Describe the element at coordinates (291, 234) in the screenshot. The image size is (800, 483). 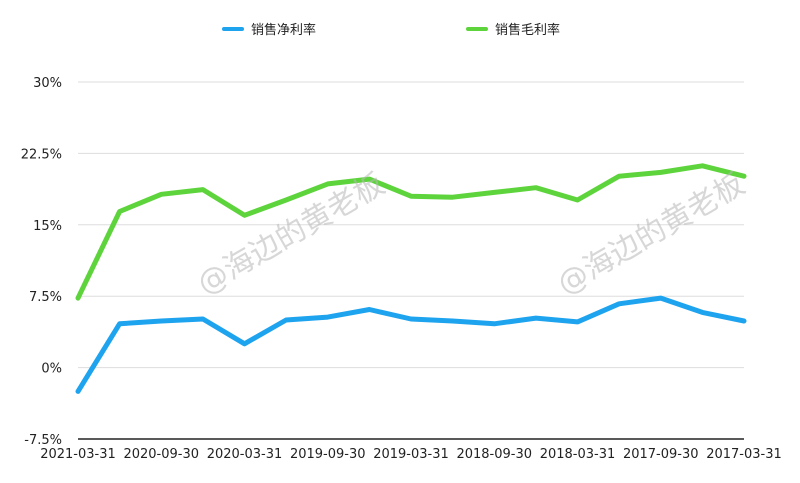
I see `watermark-left: @海边的黄老板` at that location.